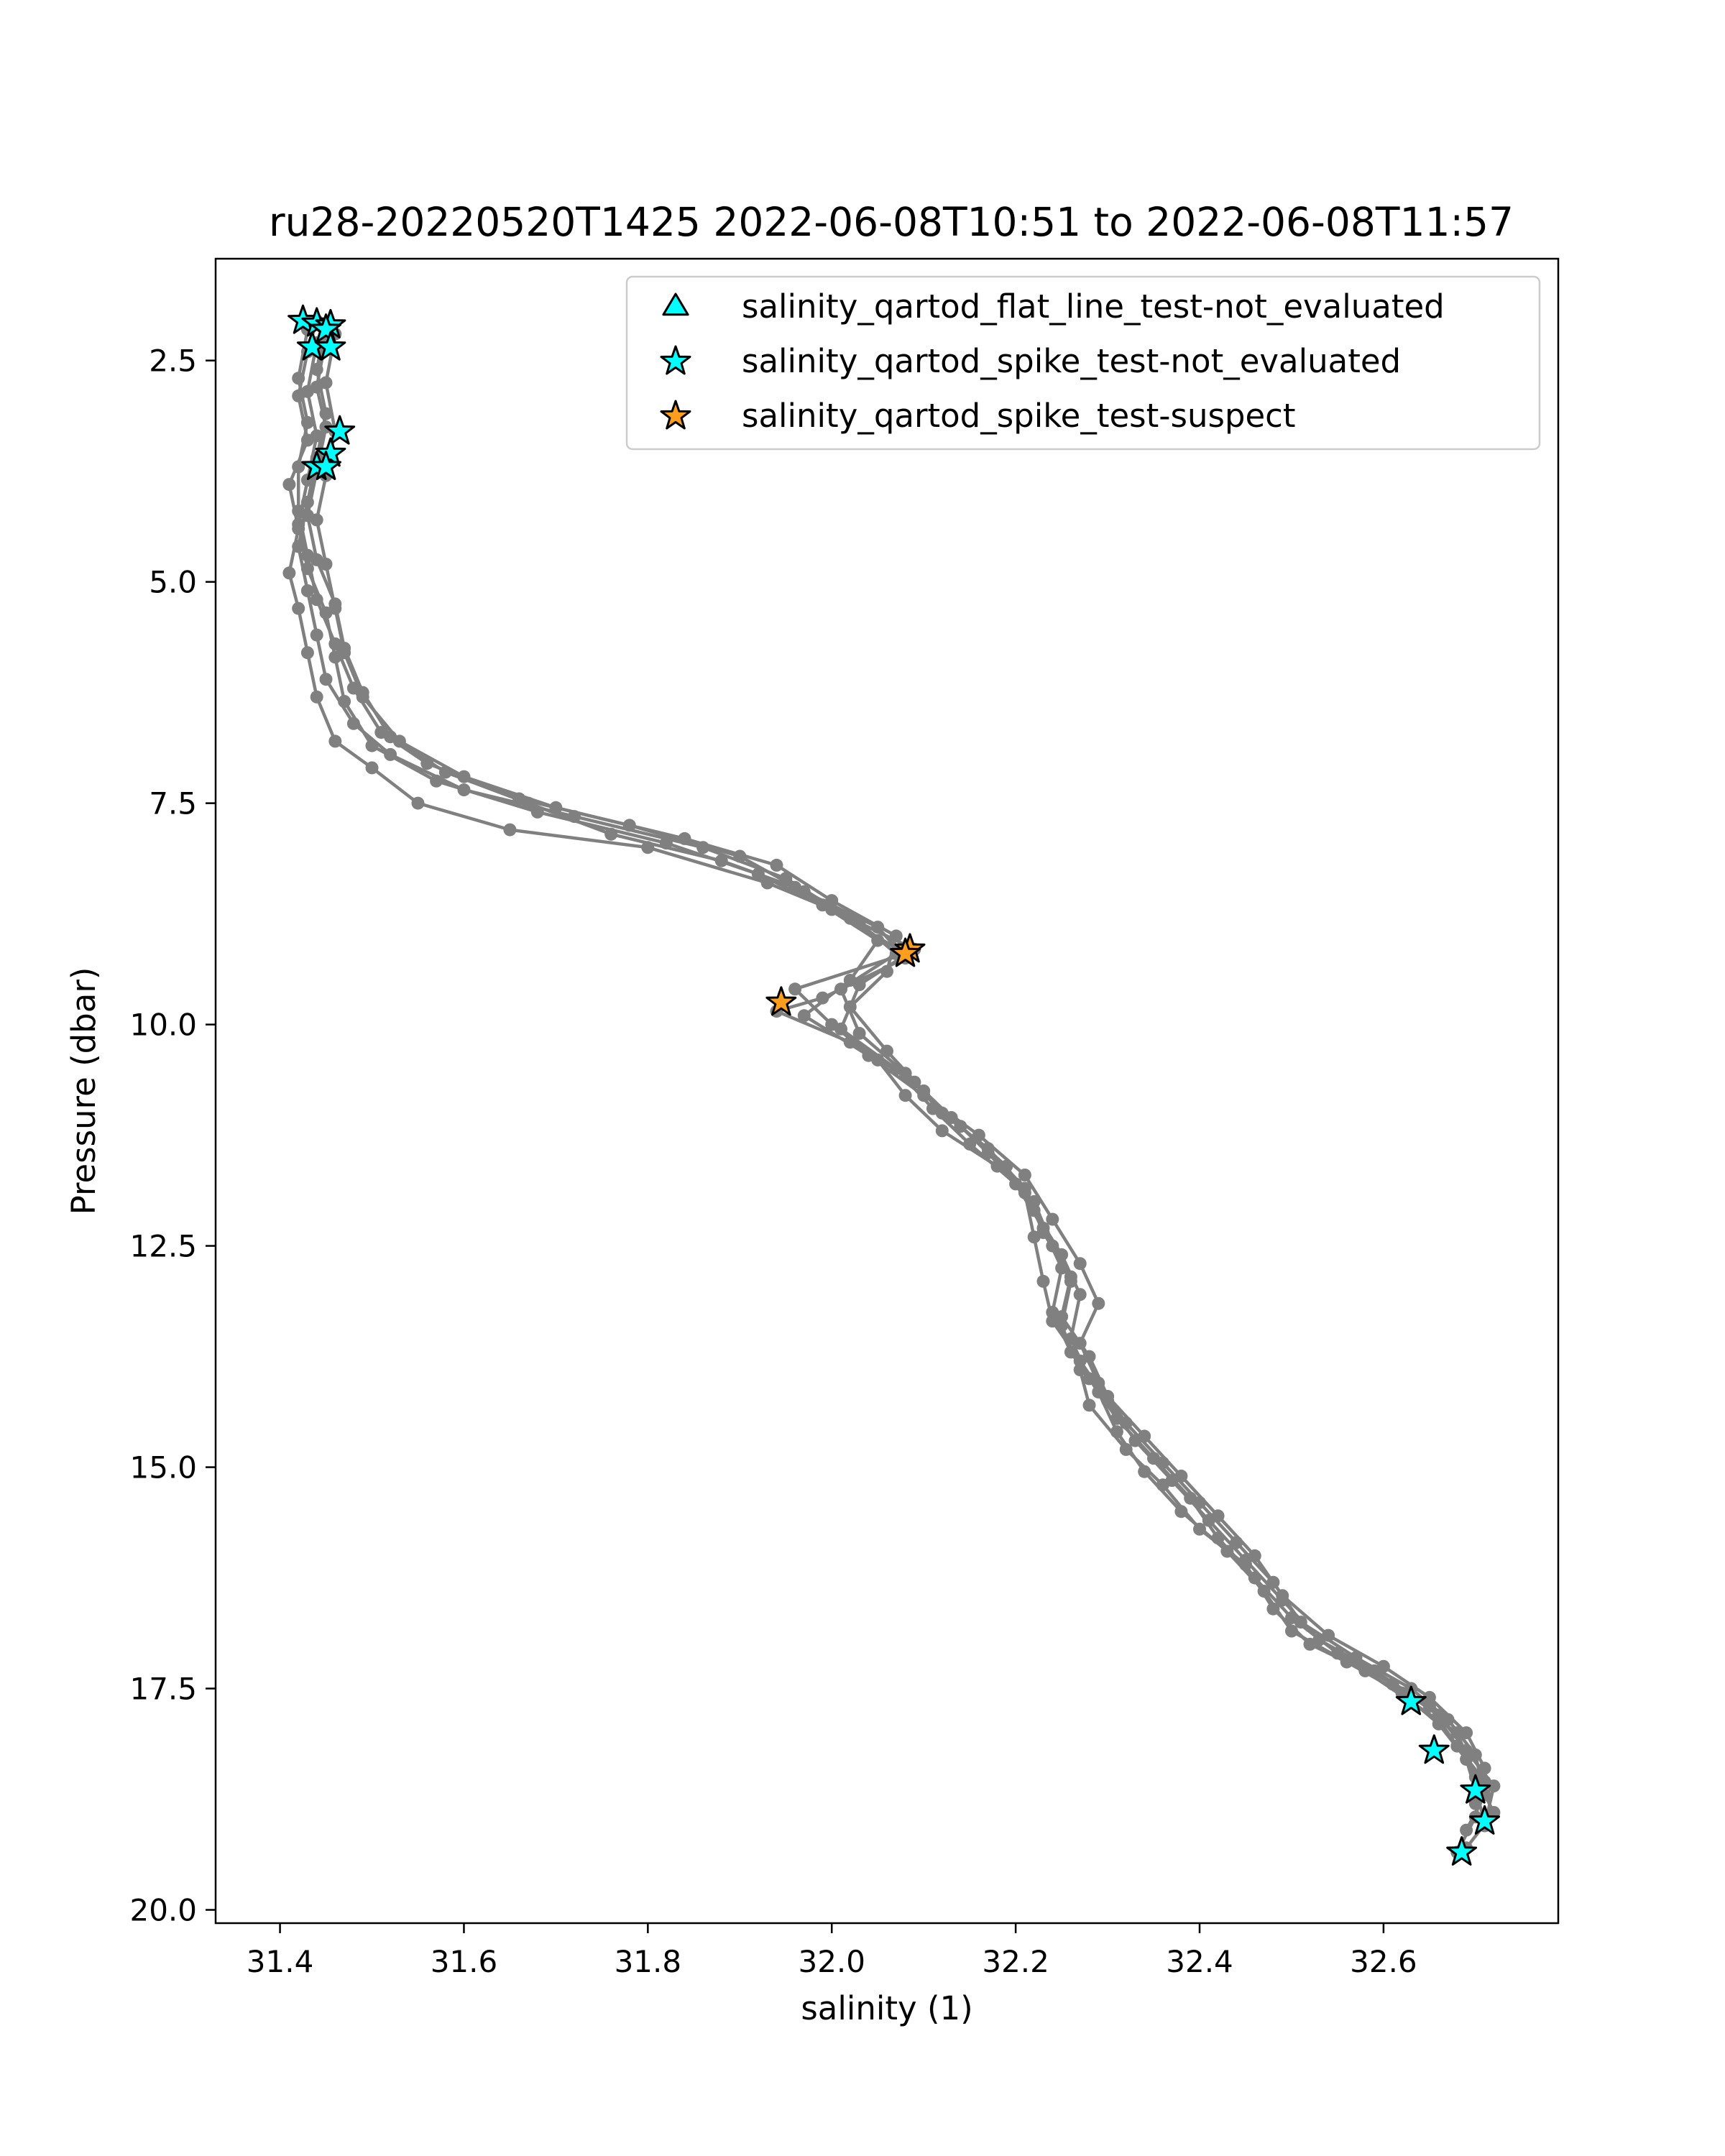 The image size is (1725, 2156). What do you see at coordinates (1019, 416) in the screenshot?
I see `legend-label-spike-suspect: salinity_qartod_spike_test-suspect` at bounding box center [1019, 416].